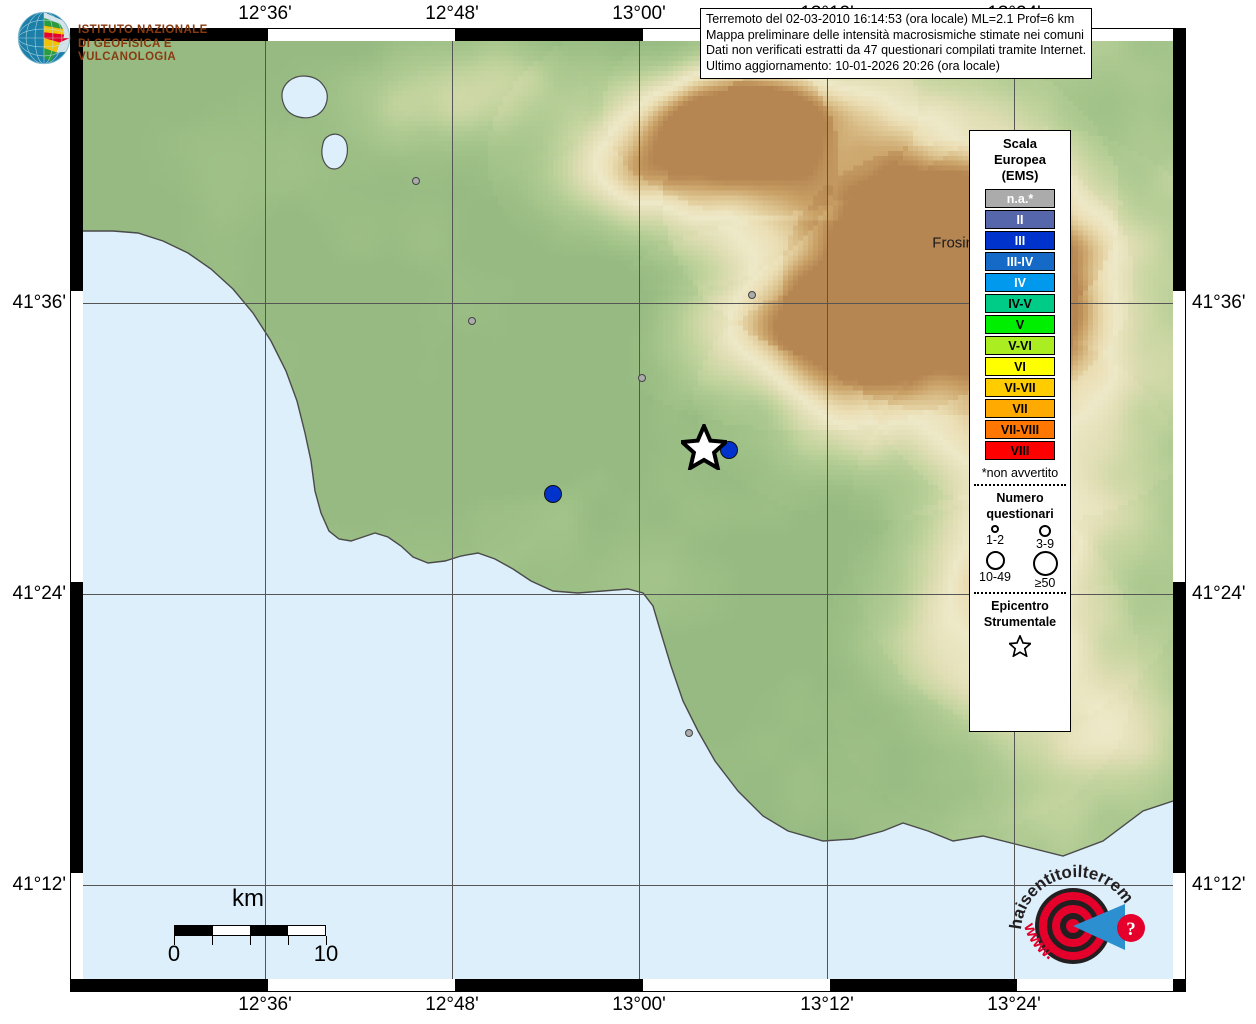  What do you see at coordinates (639, 13) in the screenshot?
I see `lon-tick-label-top-2: 13°00'` at bounding box center [639, 13].